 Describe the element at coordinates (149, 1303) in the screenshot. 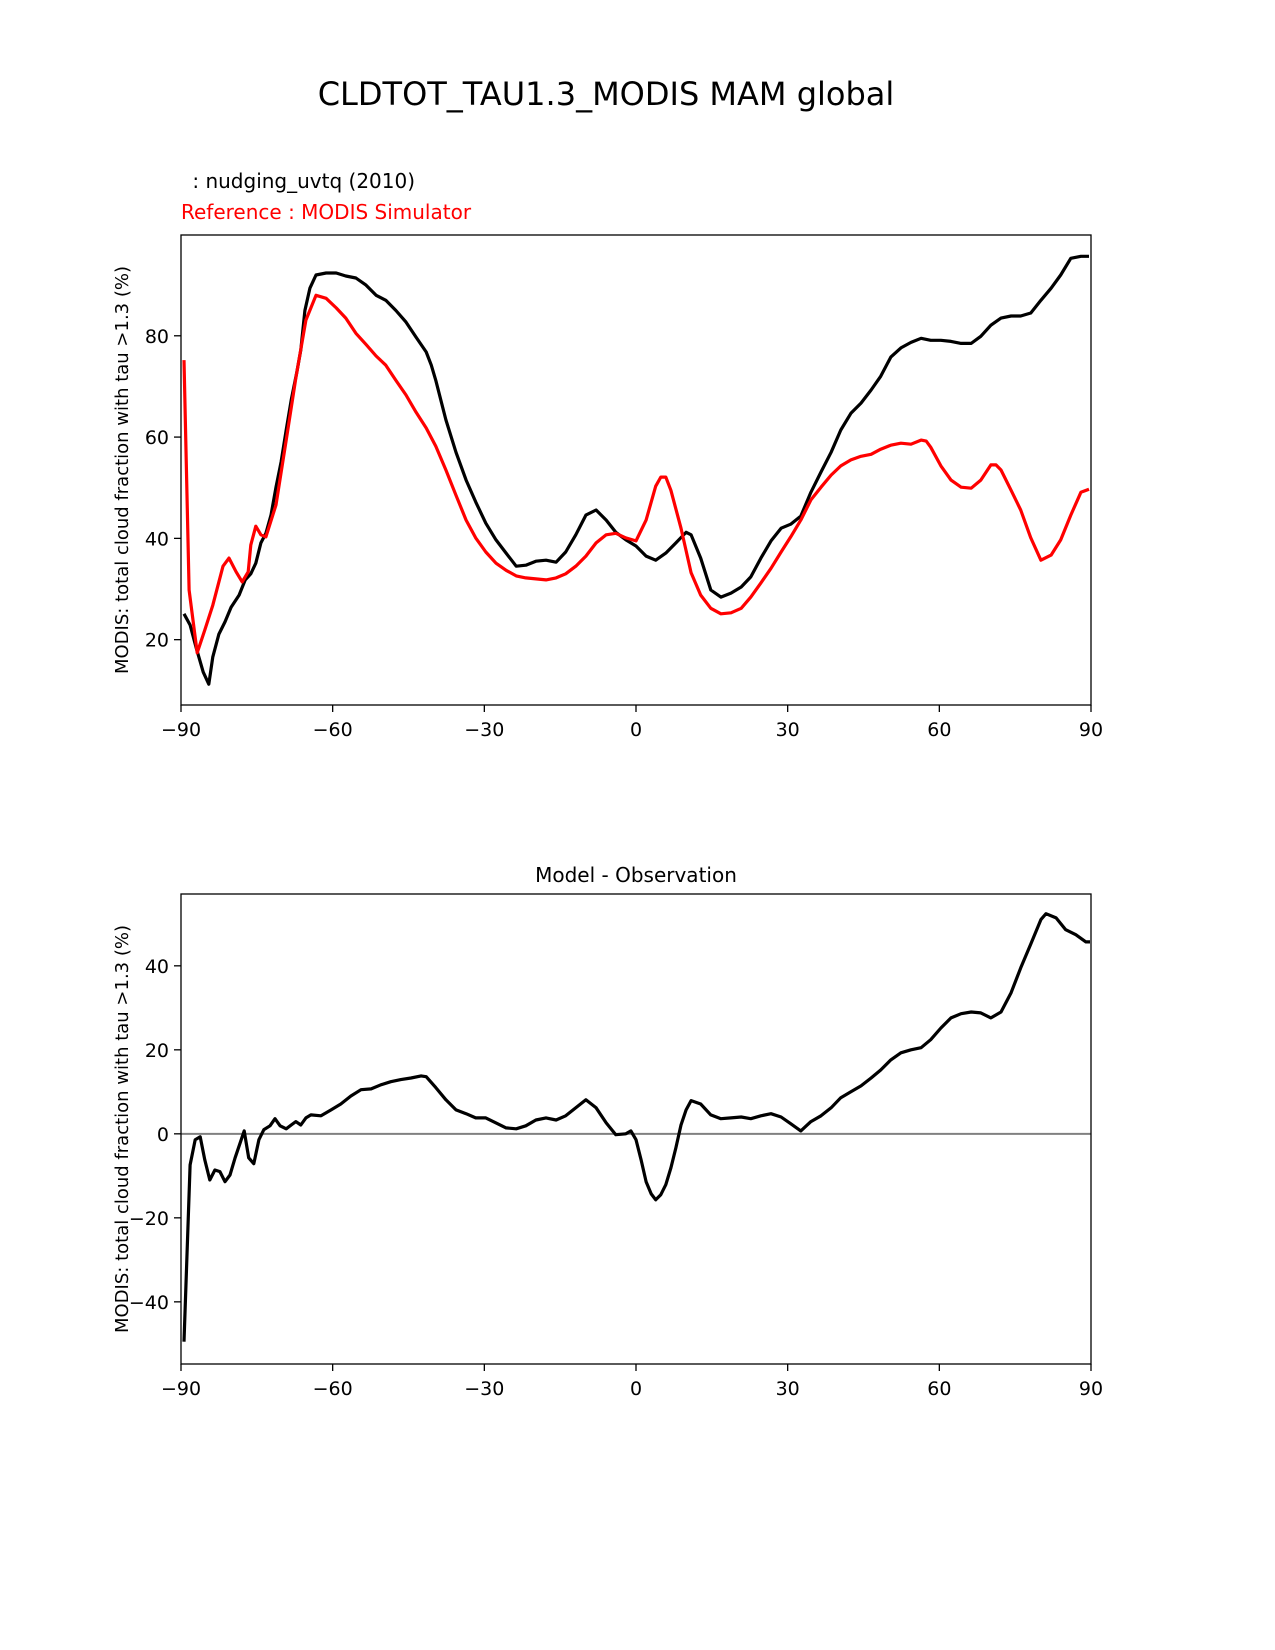

I see `bottom-panel-ytick-label: −40` at that location.